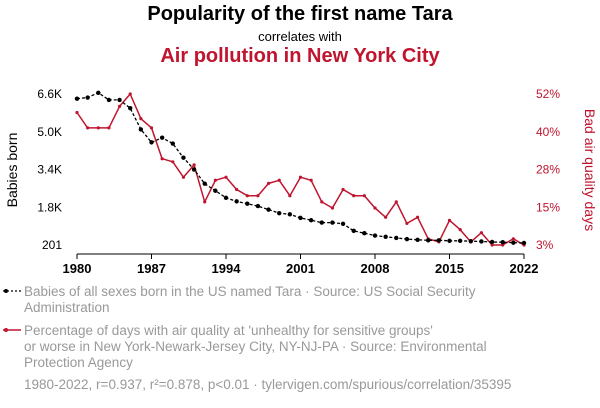  I want to click on x-tick-label: 1987, so click(151, 268).